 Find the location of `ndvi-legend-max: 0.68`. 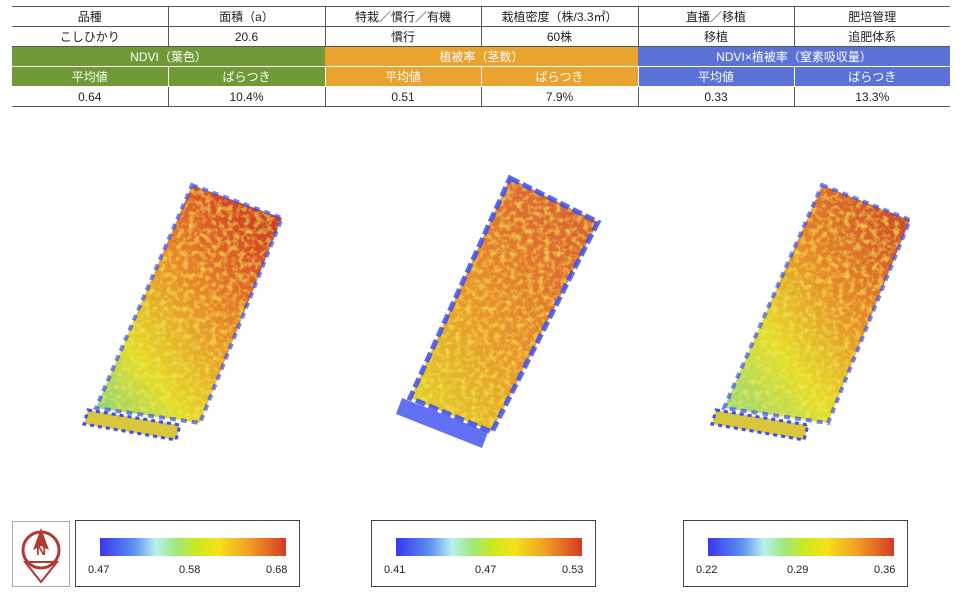

ndvi-legend-max: 0.68 is located at coordinates (277, 570).